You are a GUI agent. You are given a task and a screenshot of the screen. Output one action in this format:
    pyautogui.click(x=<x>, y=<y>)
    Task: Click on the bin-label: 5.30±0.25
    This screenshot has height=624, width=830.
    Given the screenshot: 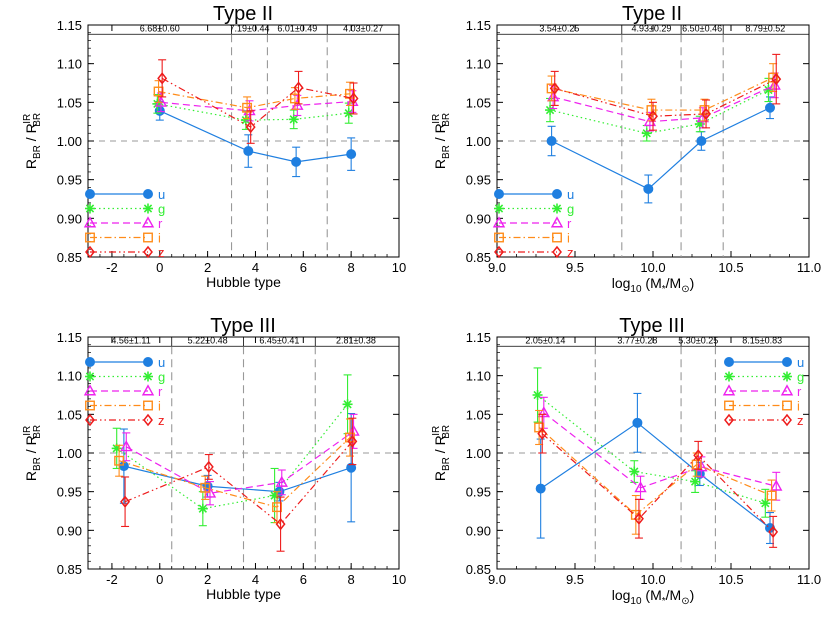 What is the action you would take?
    pyautogui.click(x=698, y=341)
    